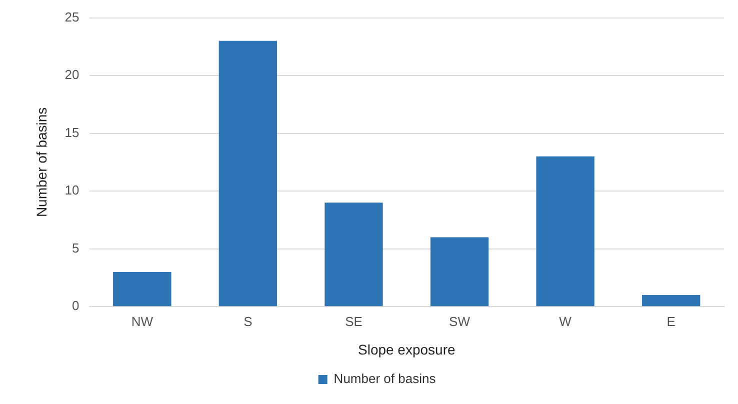 Image resolution: width=738 pixels, height=404 pixels. What do you see at coordinates (671, 321) in the screenshot?
I see `x-tick-label: E` at bounding box center [671, 321].